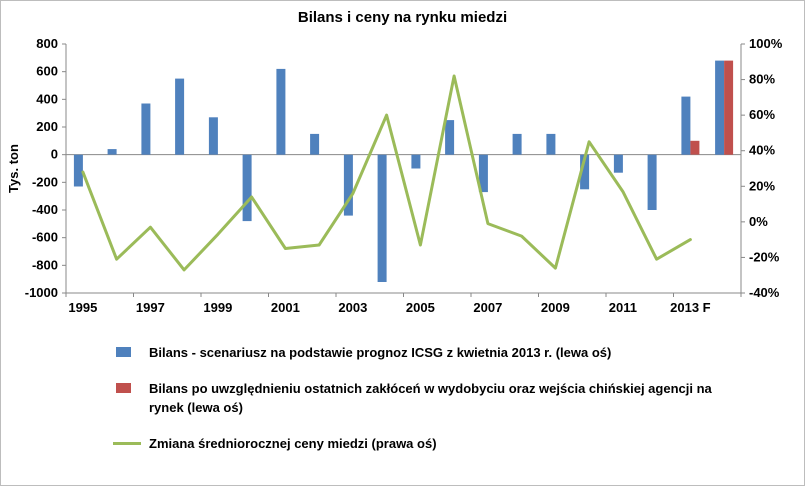 This screenshot has width=805, height=486. What do you see at coordinates (45, 264) in the screenshot?
I see `left-axis-tick-label: -800` at bounding box center [45, 264].